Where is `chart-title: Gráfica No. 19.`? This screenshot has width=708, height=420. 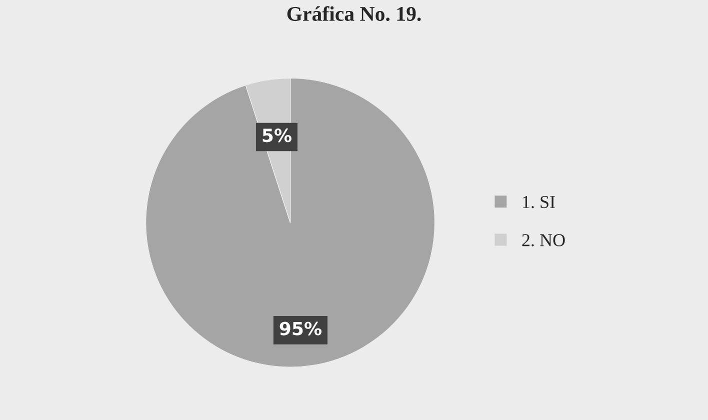 chart-title: Gráfica No. 19. is located at coordinates (354, 14).